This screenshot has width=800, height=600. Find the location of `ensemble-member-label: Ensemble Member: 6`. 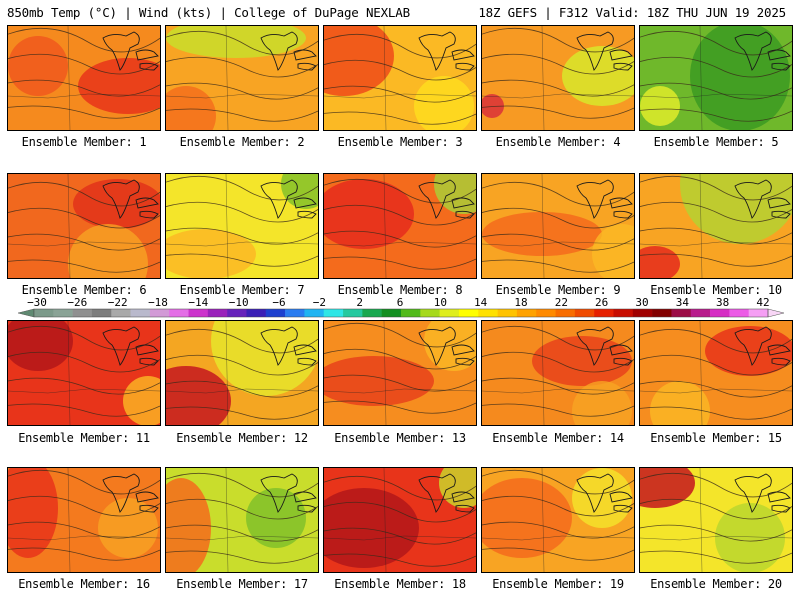

ensemble-member-label: Ensemble Member: 6 is located at coordinates (84, 290).